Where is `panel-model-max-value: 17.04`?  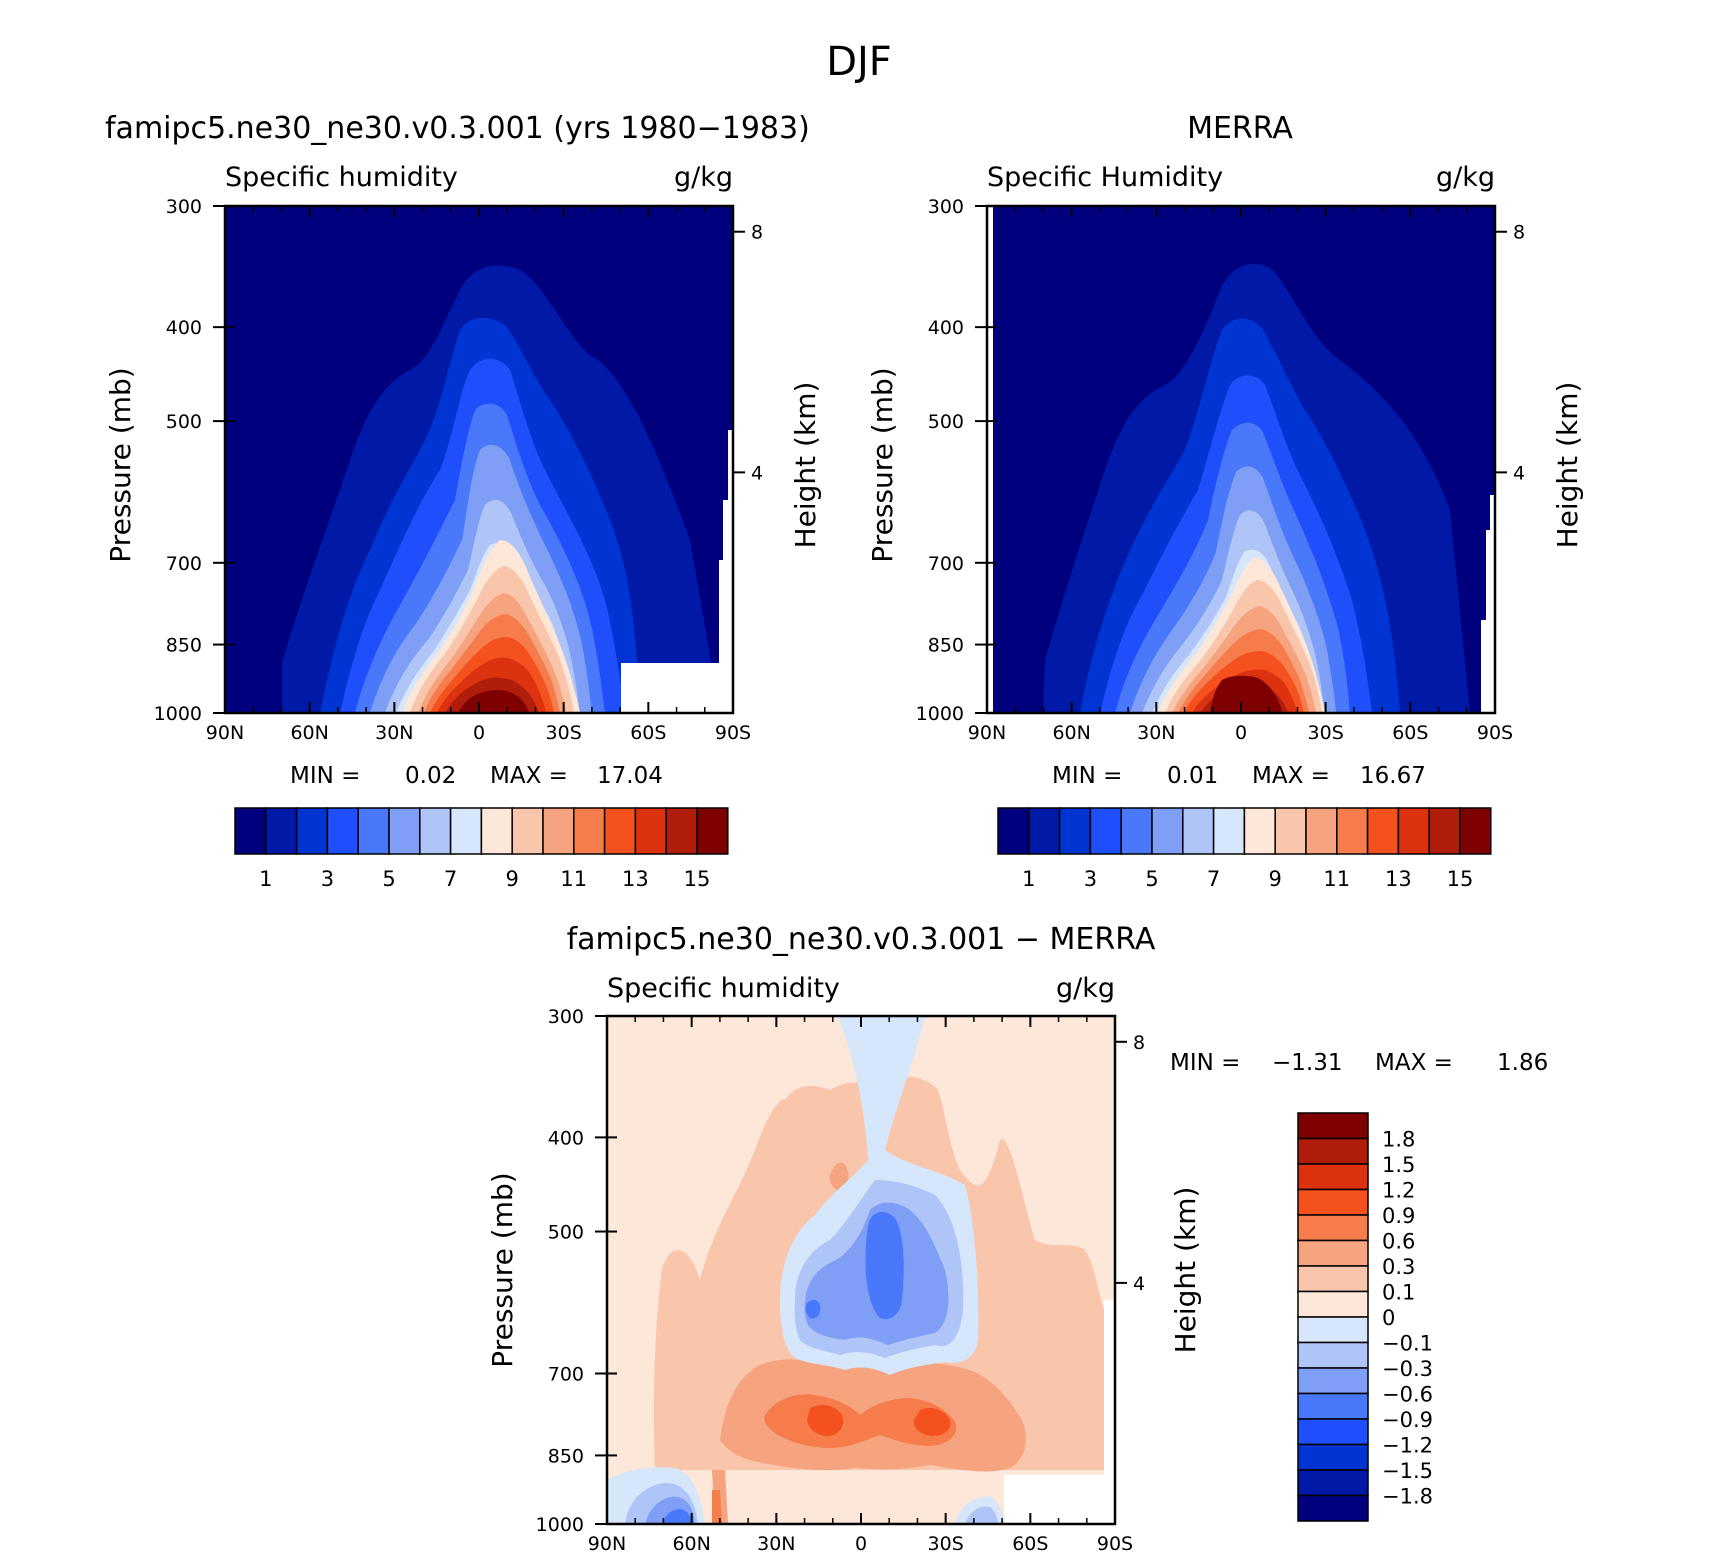
panel-model-max-value: 17.04 is located at coordinates (630, 776).